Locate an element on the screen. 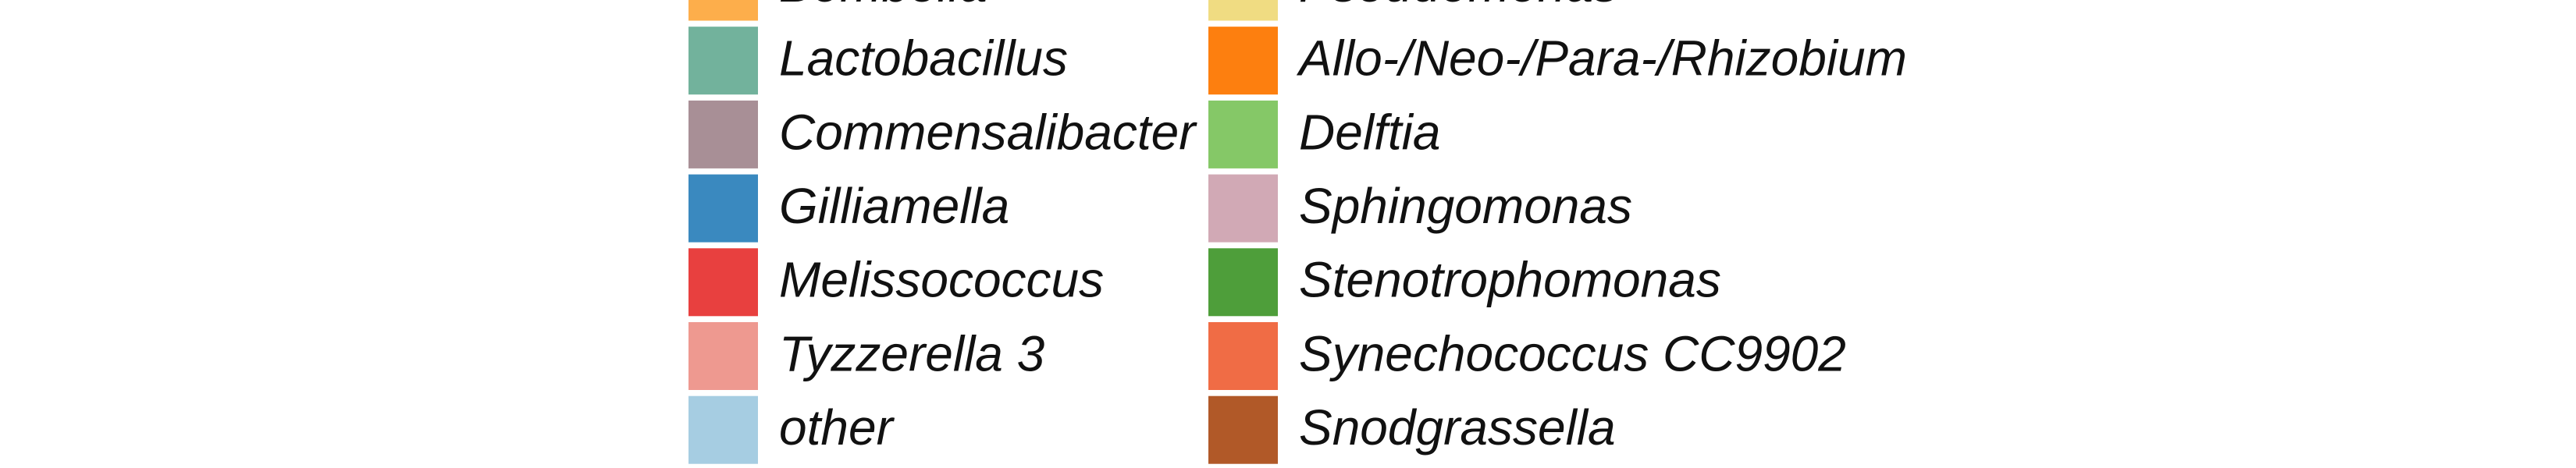 Image resolution: width=2576 pixels, height=468 pixels. legend-label: Sphingomonas is located at coordinates (1465, 206).